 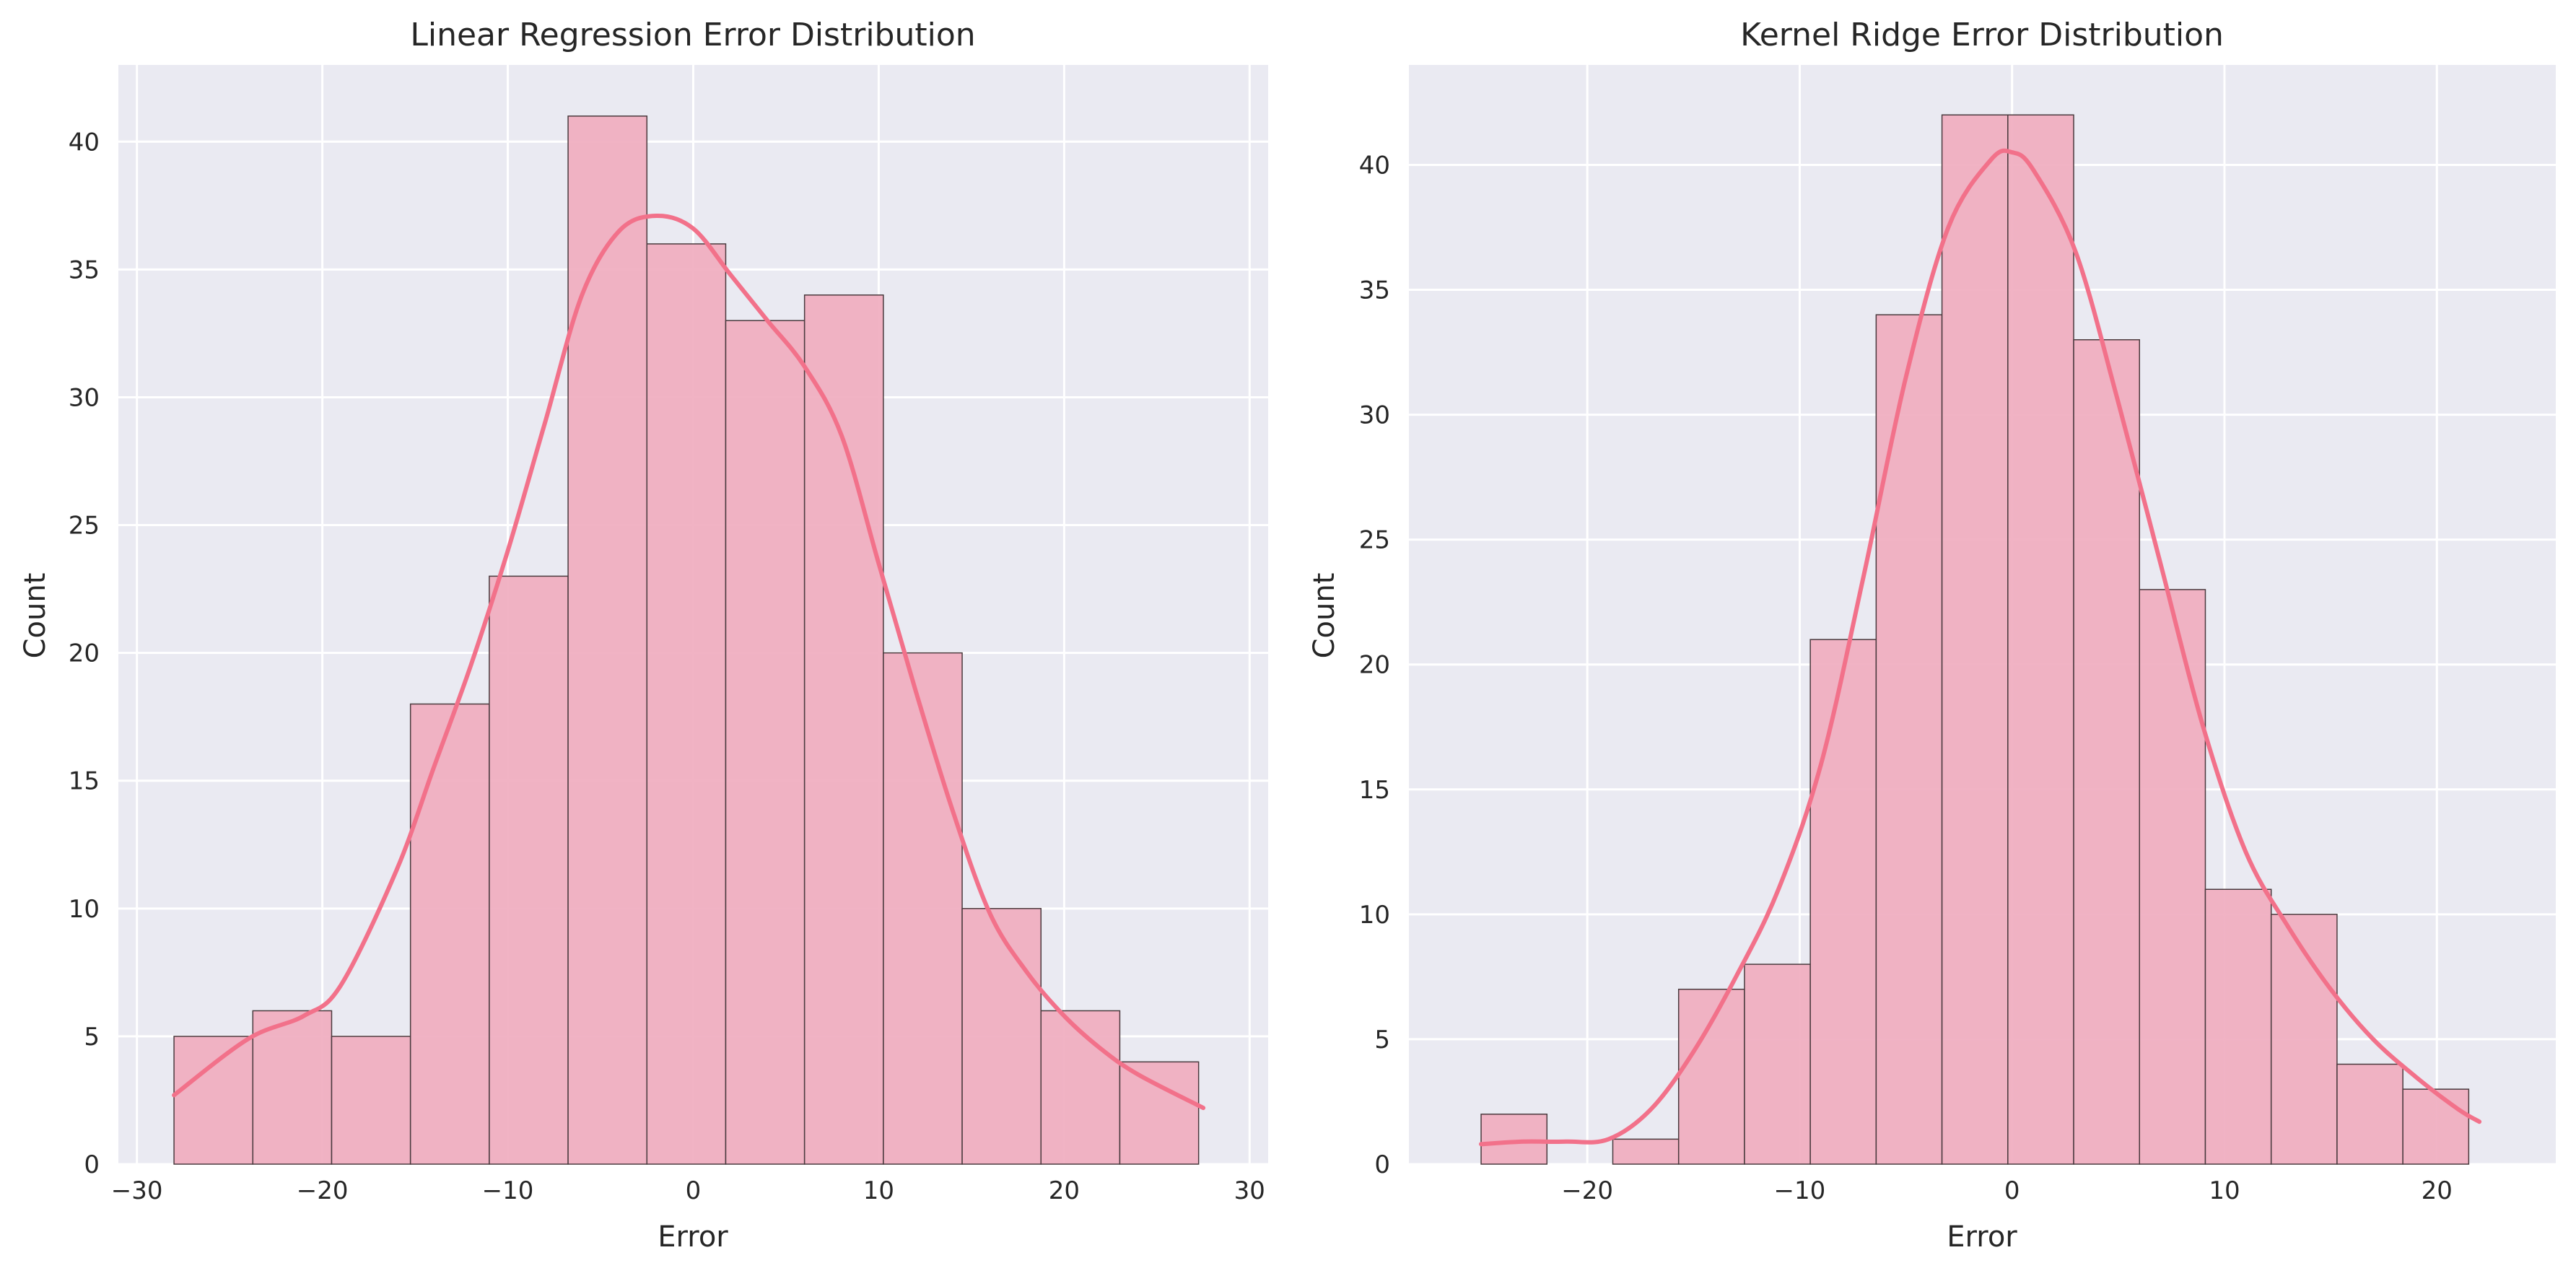 What do you see at coordinates (1982, 35) in the screenshot?
I see `chart-title: Kernel Ridge Error Distribution` at bounding box center [1982, 35].